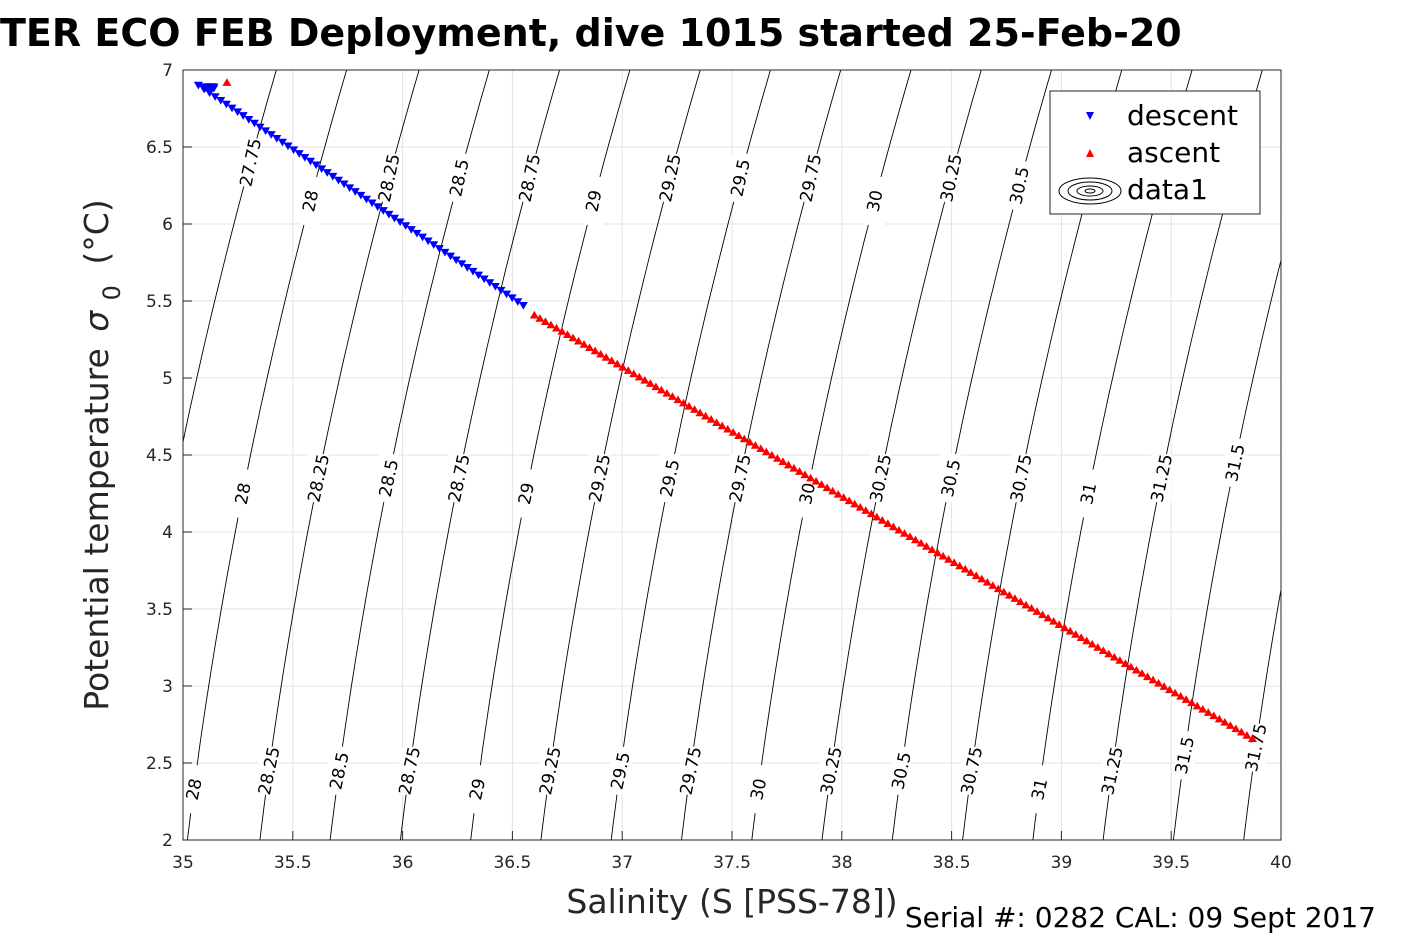  Describe the element at coordinates (167, 225) in the screenshot. I see `y-tick-label: 6` at that location.